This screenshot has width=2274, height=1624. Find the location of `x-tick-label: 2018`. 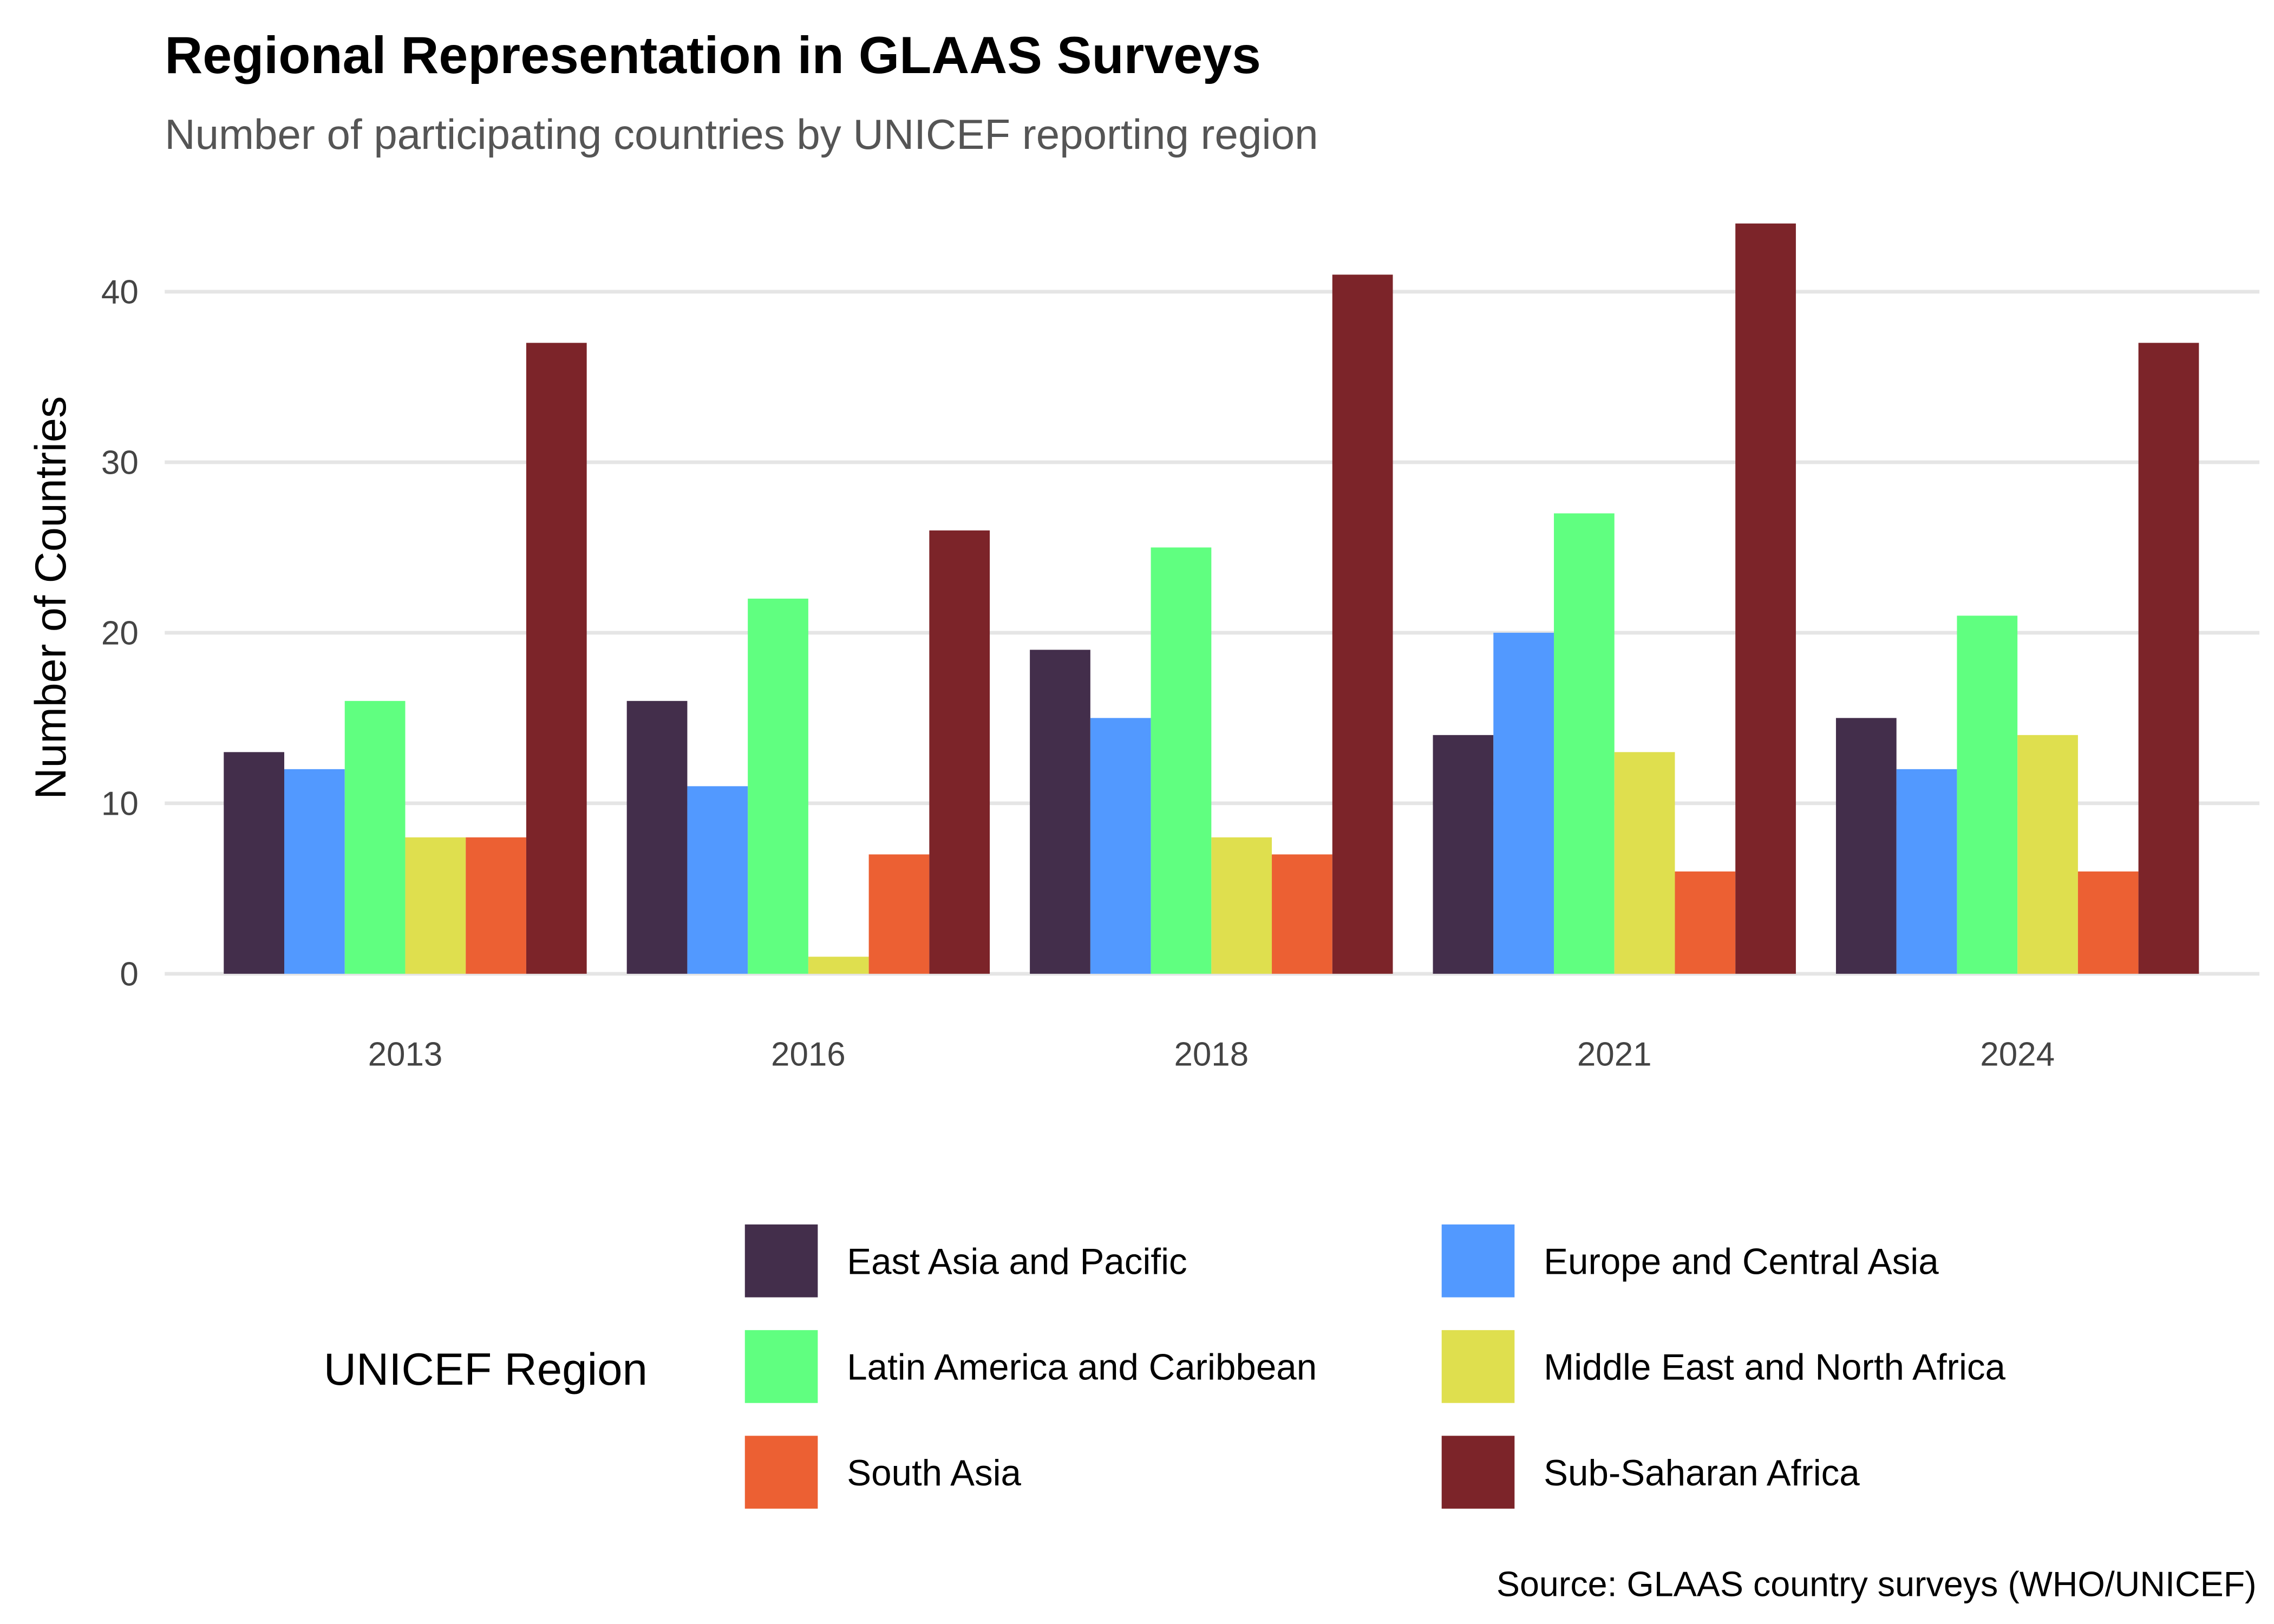

x-tick-label: 2018 is located at coordinates (1212, 1054).